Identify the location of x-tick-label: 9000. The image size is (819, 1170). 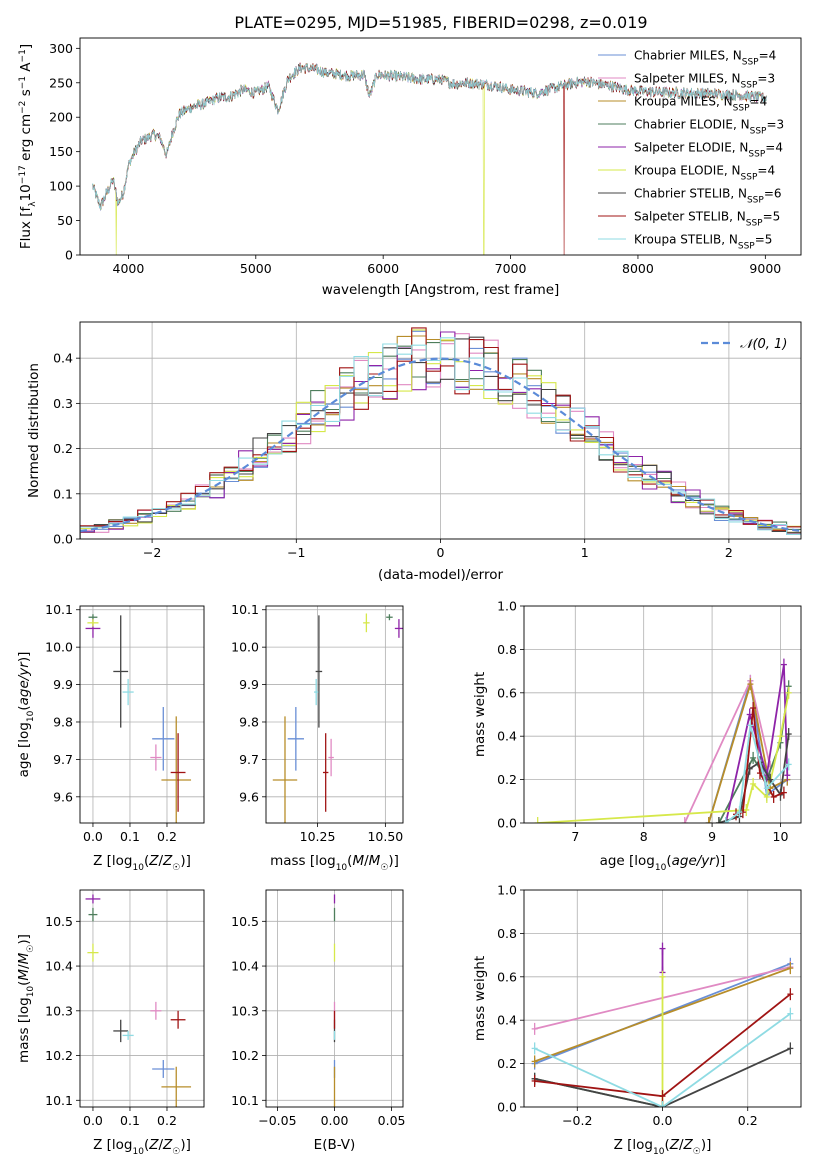
(765, 268).